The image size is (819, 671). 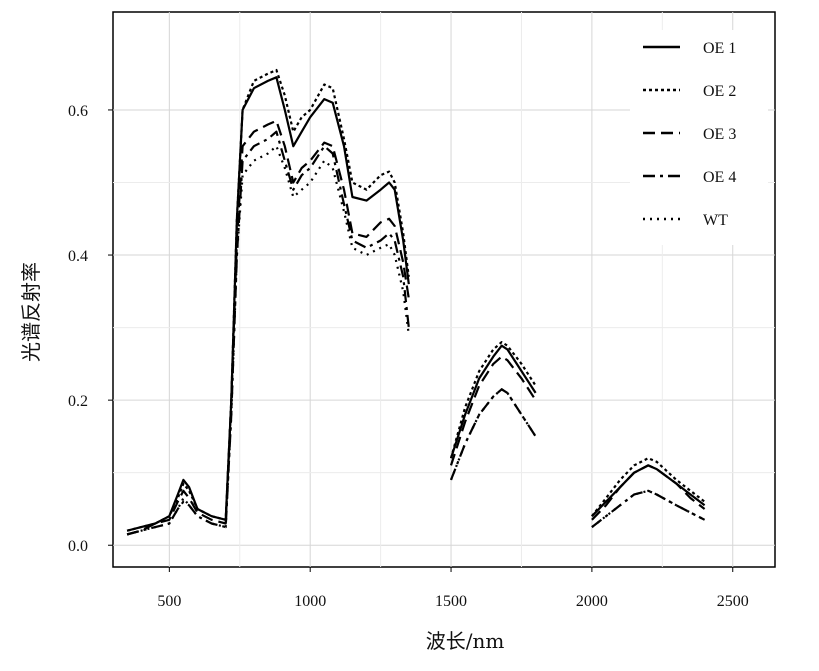 I want to click on legend-box, so click(x=699, y=137).